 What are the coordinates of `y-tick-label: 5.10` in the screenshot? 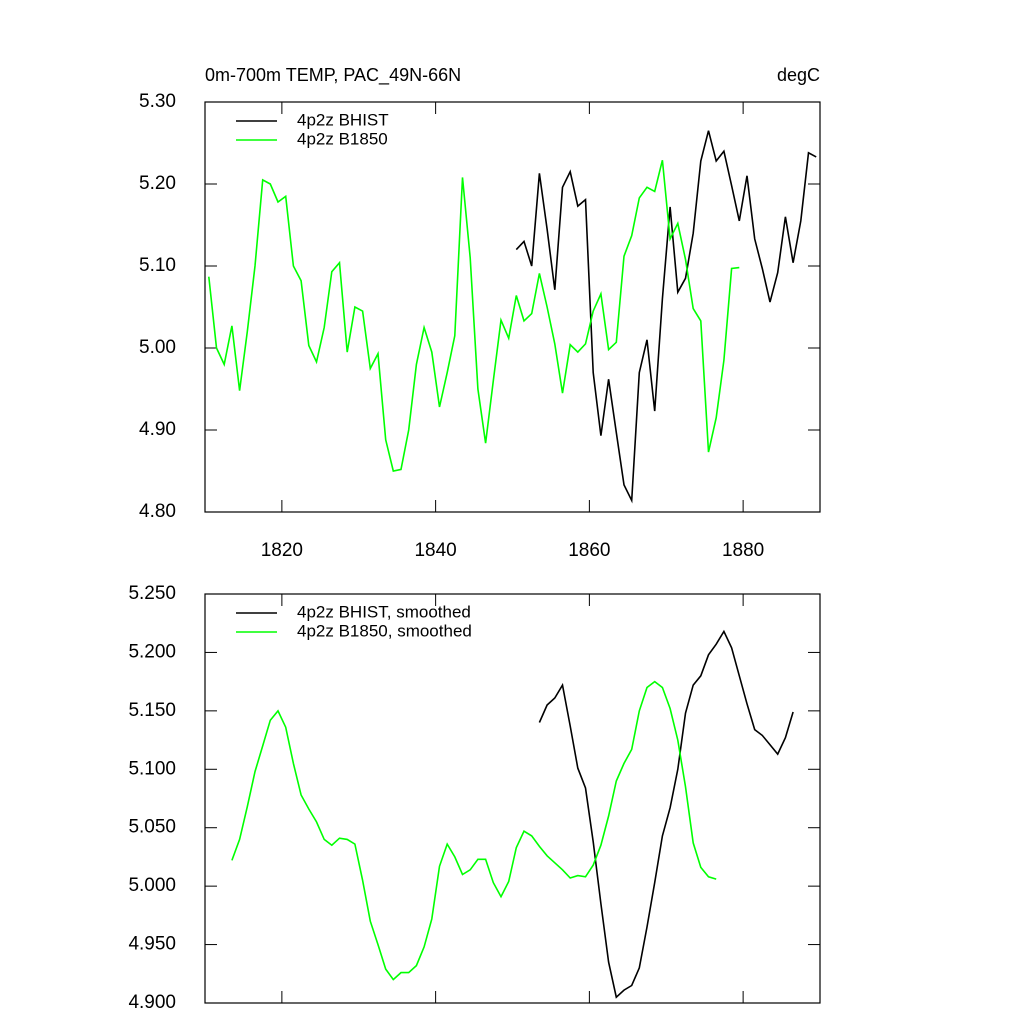 It's located at (157, 265).